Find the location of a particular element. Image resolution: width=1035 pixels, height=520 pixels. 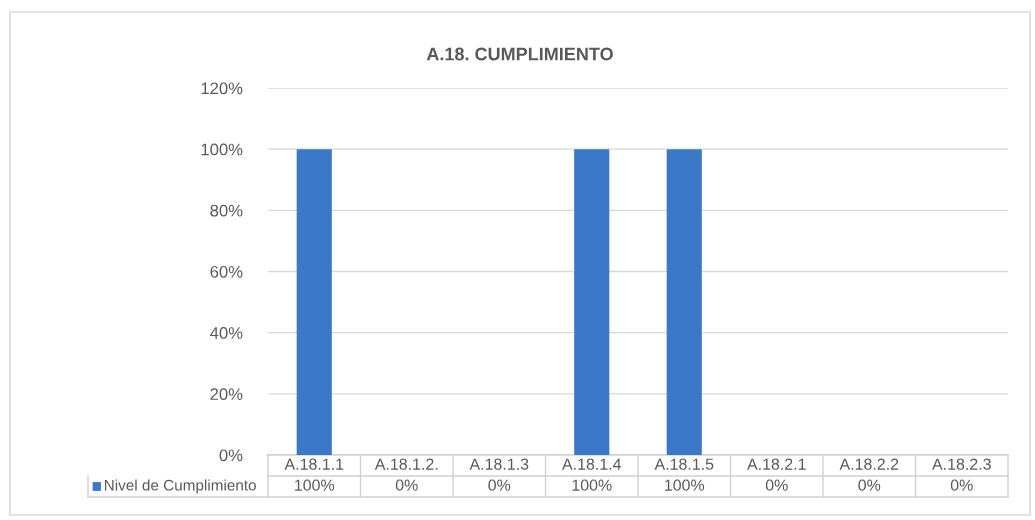

y-tick-label: 100% is located at coordinates (222, 149).